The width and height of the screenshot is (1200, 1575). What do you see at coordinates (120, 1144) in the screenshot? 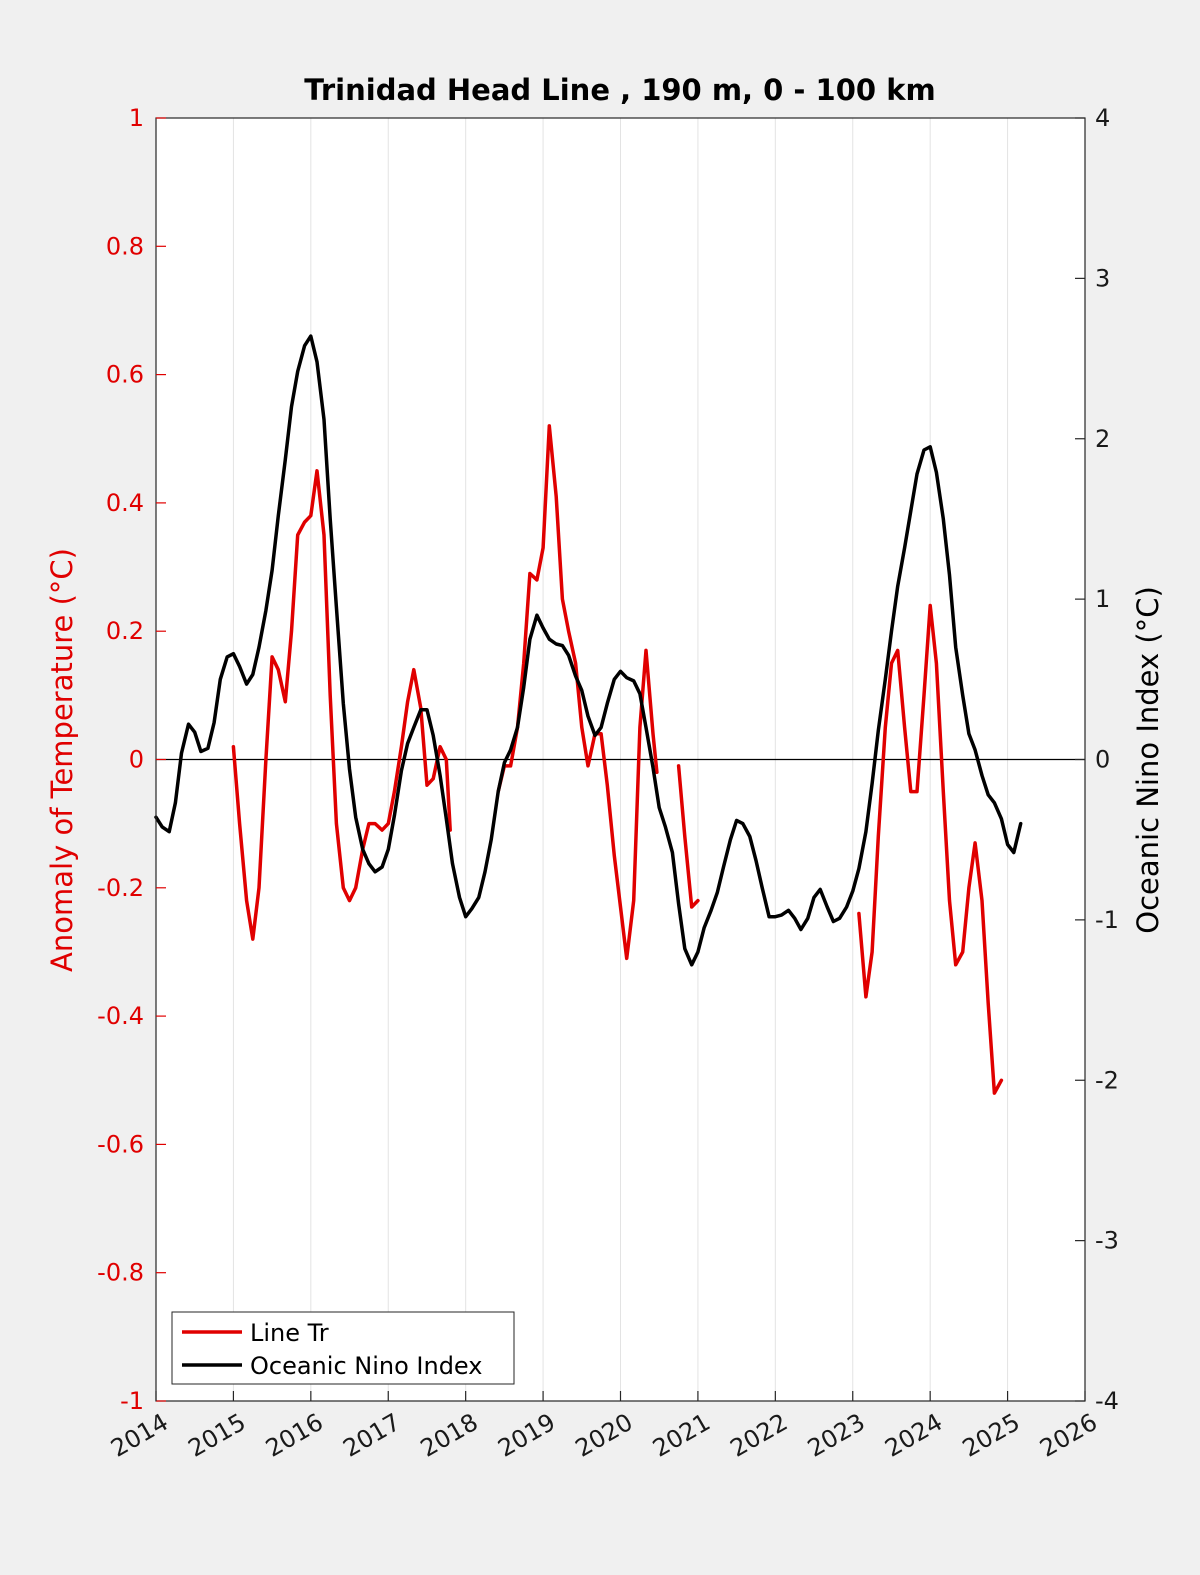
I see `left-tick-label: -0.6` at bounding box center [120, 1144].